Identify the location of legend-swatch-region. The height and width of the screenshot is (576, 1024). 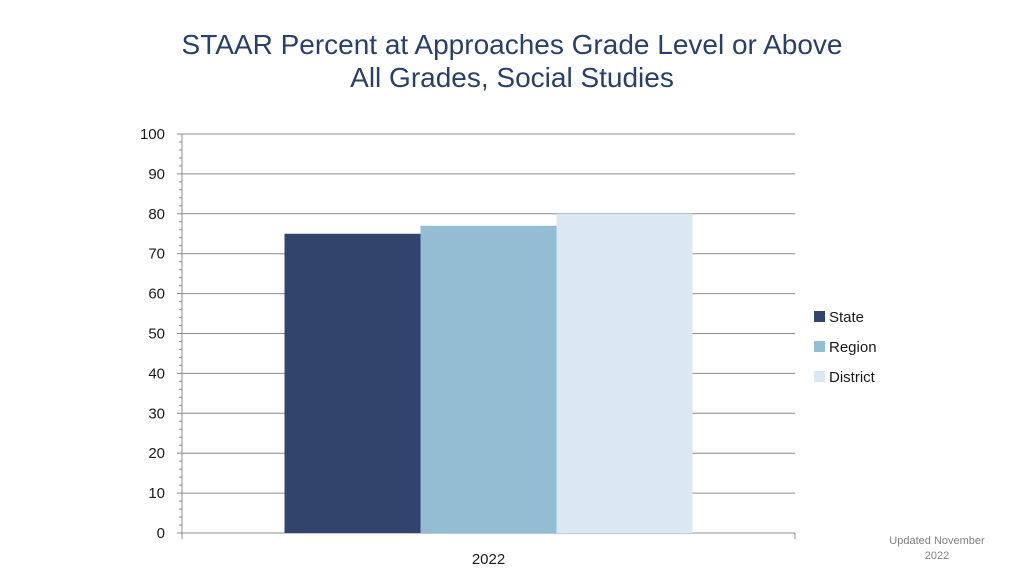
(819, 346).